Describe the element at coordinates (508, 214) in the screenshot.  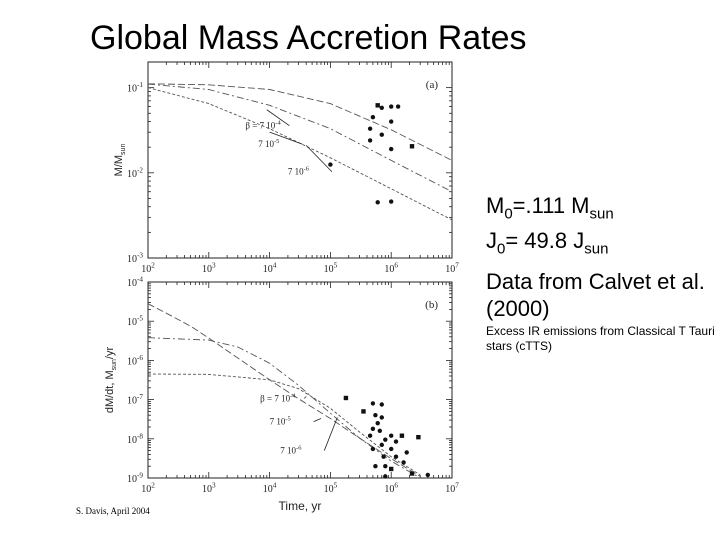
I see `mass-subscript: 0` at that location.